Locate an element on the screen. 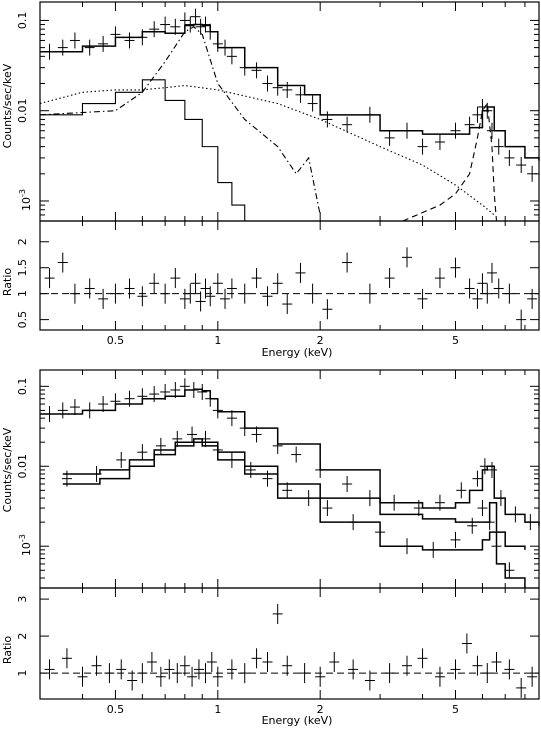 This screenshot has width=541, height=729. top-main-ytick-label: 10-3 is located at coordinates (25, 200).